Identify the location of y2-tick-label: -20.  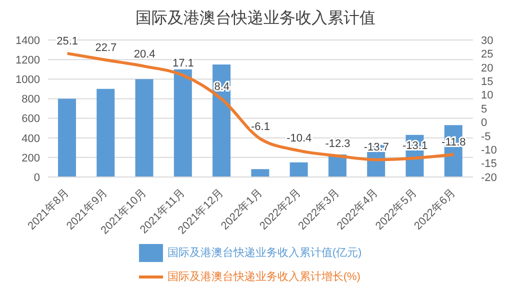
(489, 178).